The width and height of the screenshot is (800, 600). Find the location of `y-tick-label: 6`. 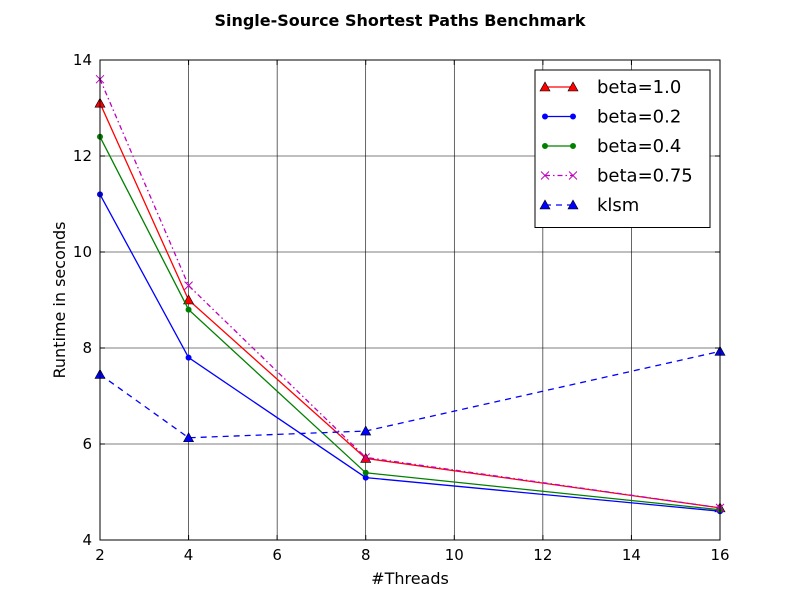

y-tick-label: 6 is located at coordinates (87, 444).